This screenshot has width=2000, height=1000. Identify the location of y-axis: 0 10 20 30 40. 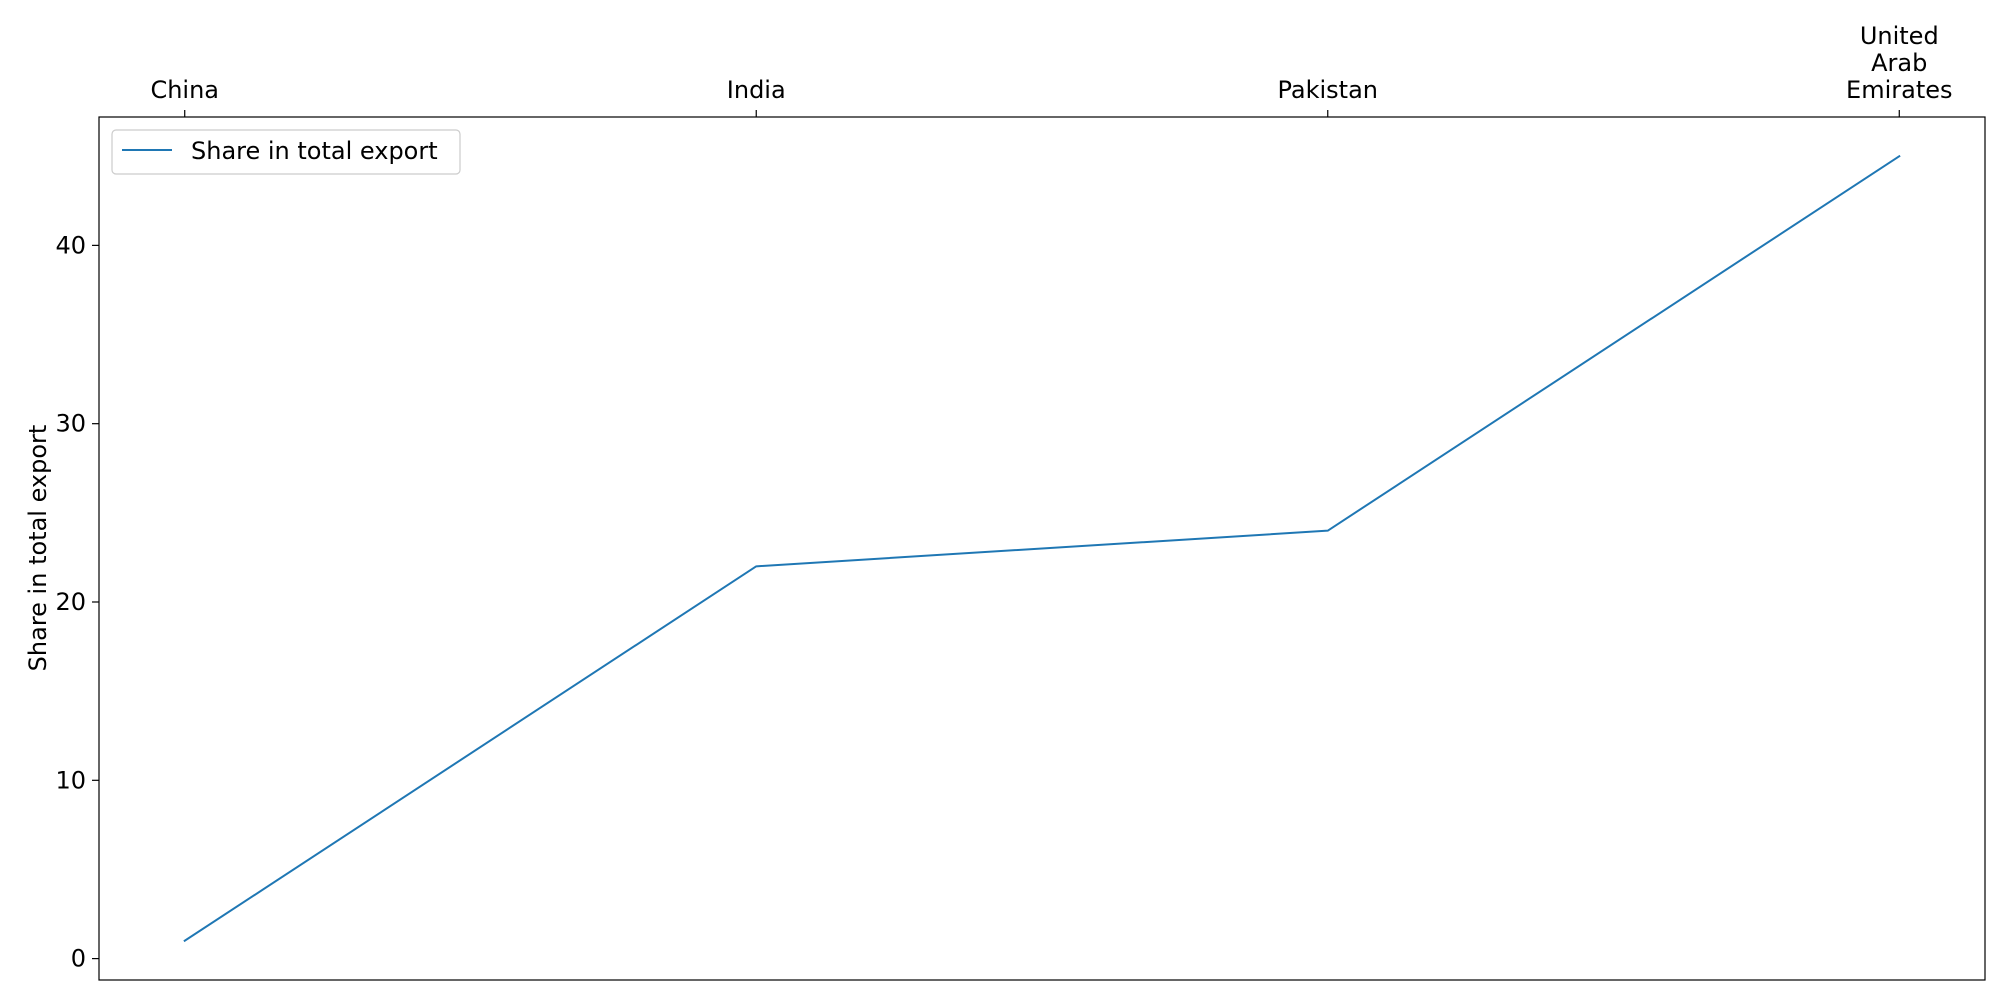
(77, 602).